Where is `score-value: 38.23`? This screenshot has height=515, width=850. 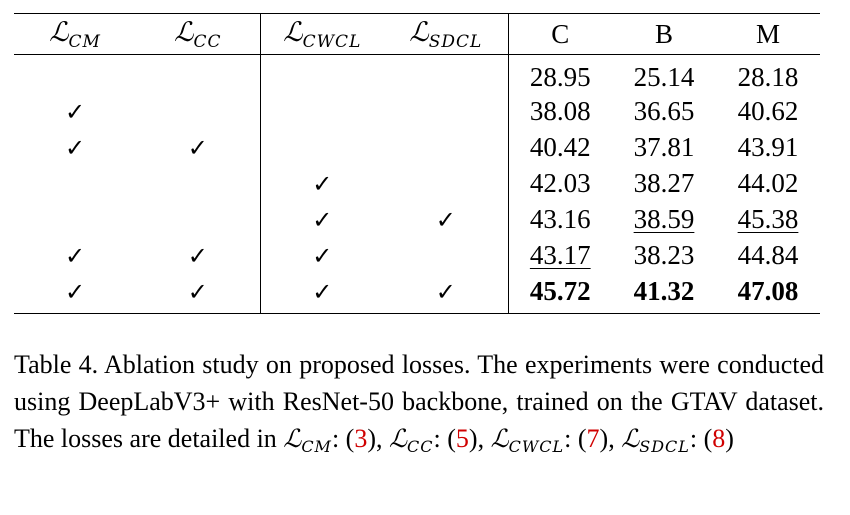
score-value: 38.23 is located at coordinates (664, 254).